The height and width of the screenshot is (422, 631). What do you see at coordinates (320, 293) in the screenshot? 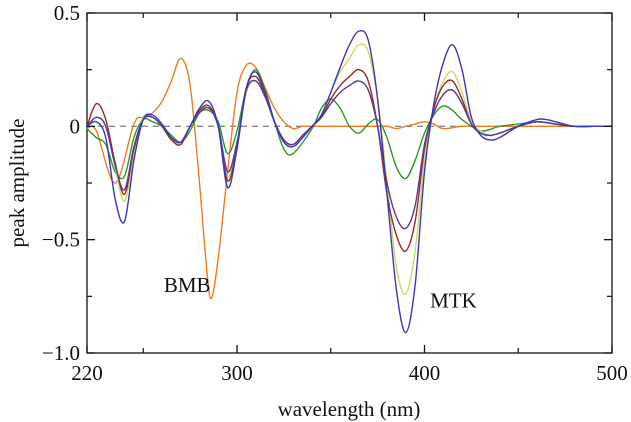
I see `annotations: BMB MTK` at bounding box center [320, 293].